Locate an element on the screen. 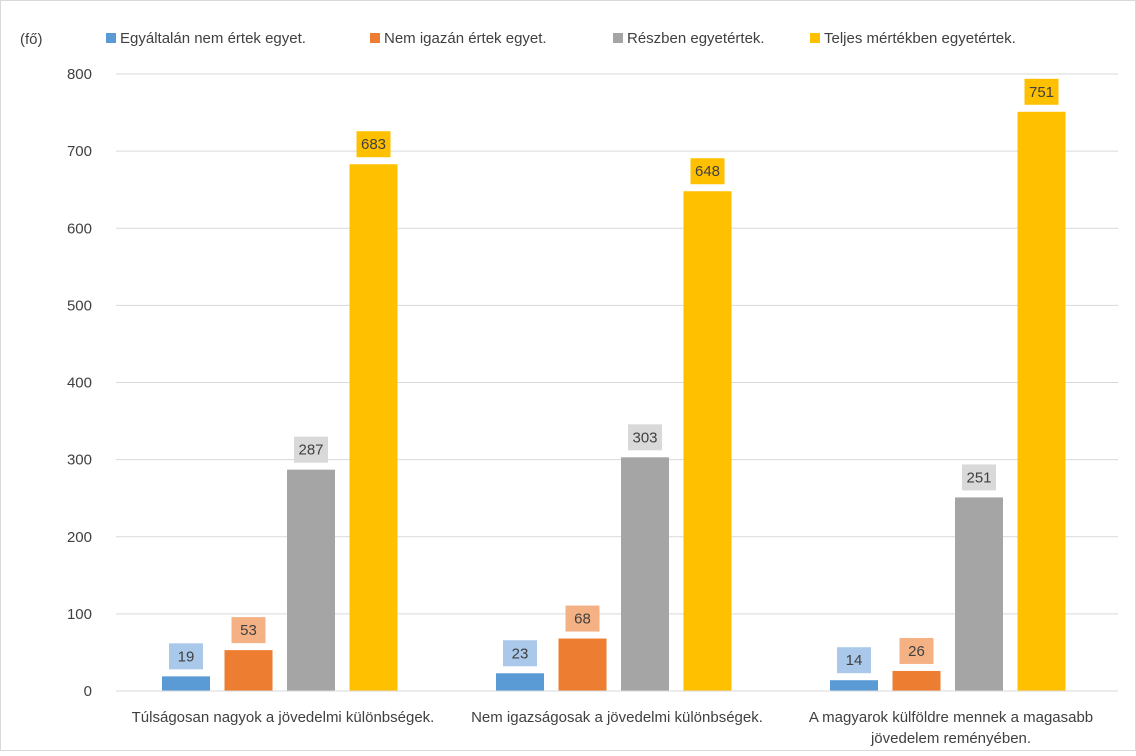 The width and height of the screenshot is (1136, 756). x-tick-label-line: jövedelem reményében. is located at coordinates (950, 738).